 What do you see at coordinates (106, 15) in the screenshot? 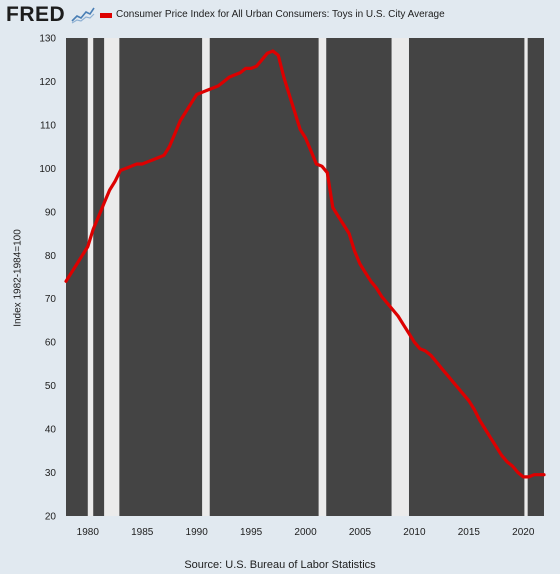
I see `legend-swatch` at bounding box center [106, 15].